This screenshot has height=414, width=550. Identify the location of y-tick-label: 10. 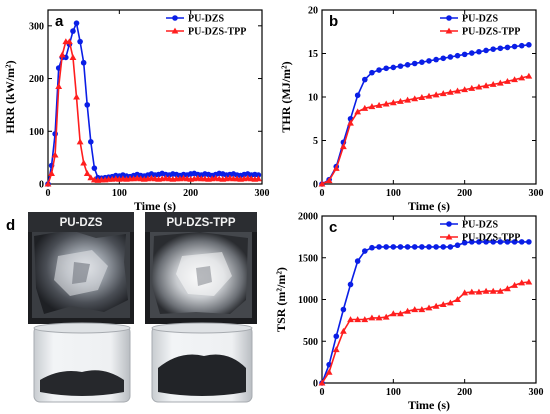
(313, 98).